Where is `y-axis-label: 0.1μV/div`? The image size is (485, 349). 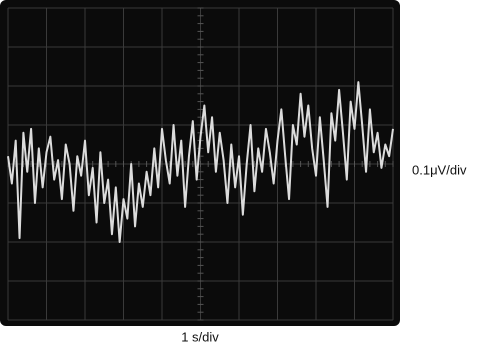 y-axis-label: 0.1μV/div is located at coordinates (439, 169).